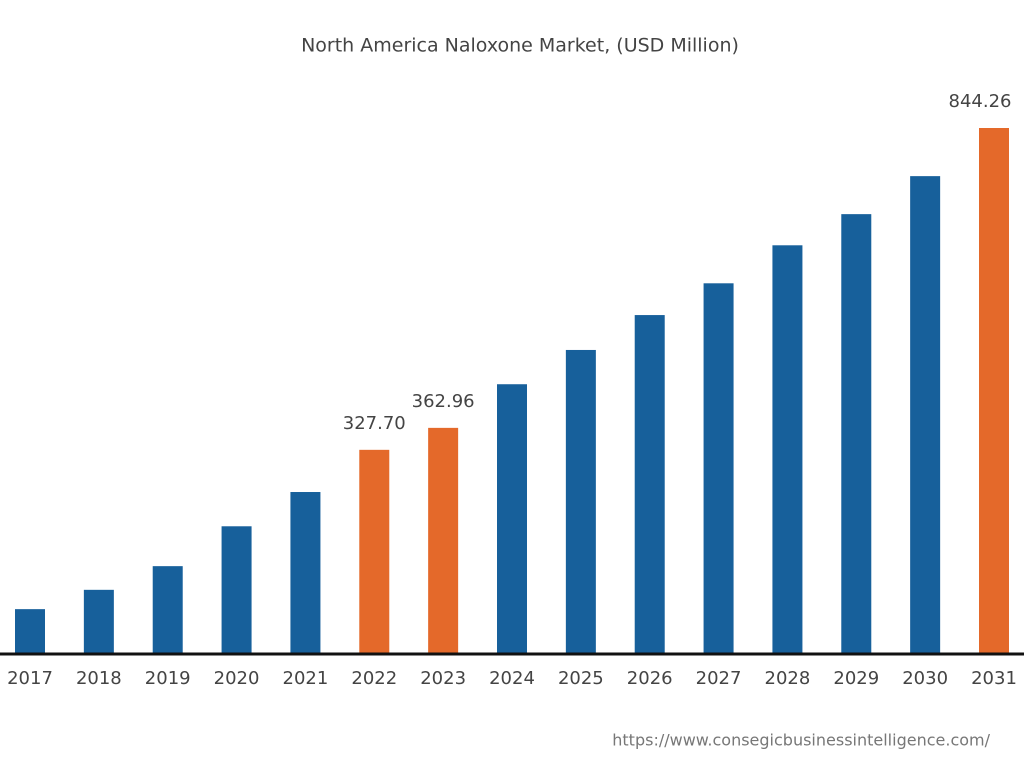 The width and height of the screenshot is (1024, 768). Describe the element at coordinates (30, 678) in the screenshot. I see `x-tick-label: 2017` at that location.